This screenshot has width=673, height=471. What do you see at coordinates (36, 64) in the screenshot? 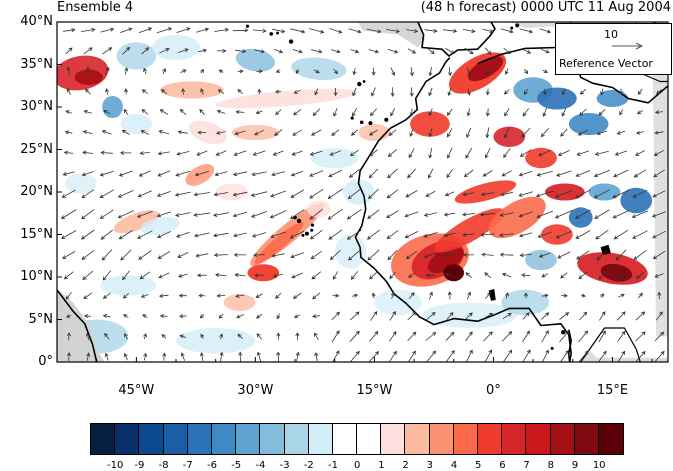
I see `y-tick-label: 35°N` at bounding box center [36, 64].